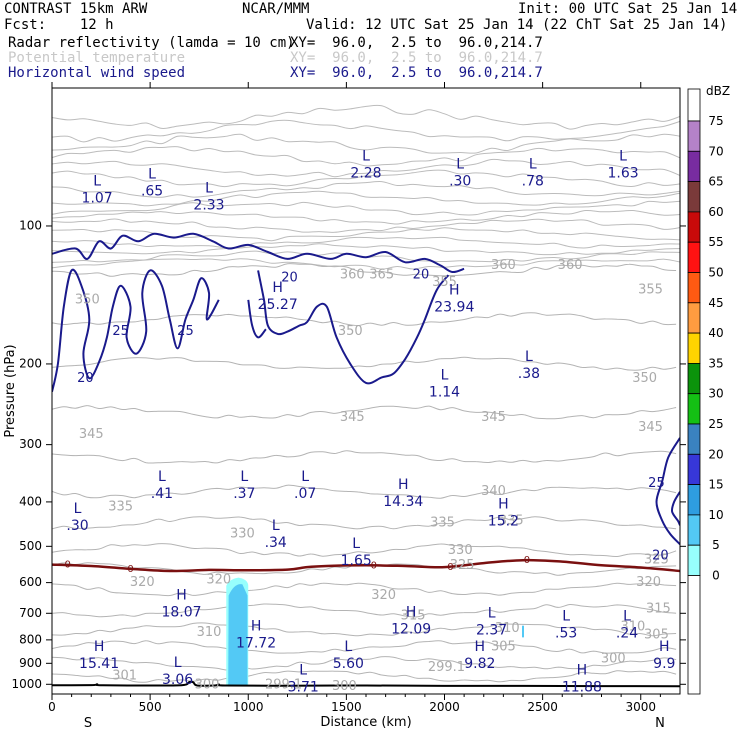 Image resolution: width=740 pixels, height=740 pixels. I want to click on field-xy-theta: XY= 96.0, 2.5 to 96.0,214.7, so click(416, 58).